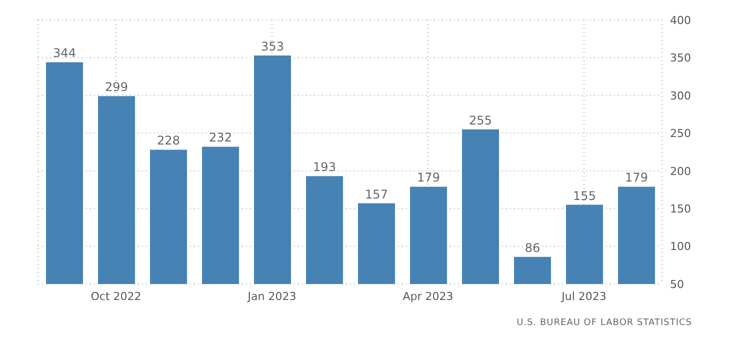  What do you see at coordinates (604, 323) in the screenshot?
I see `text: U.S. BUREAU OF LABOR STATISTICS` at bounding box center [604, 323].